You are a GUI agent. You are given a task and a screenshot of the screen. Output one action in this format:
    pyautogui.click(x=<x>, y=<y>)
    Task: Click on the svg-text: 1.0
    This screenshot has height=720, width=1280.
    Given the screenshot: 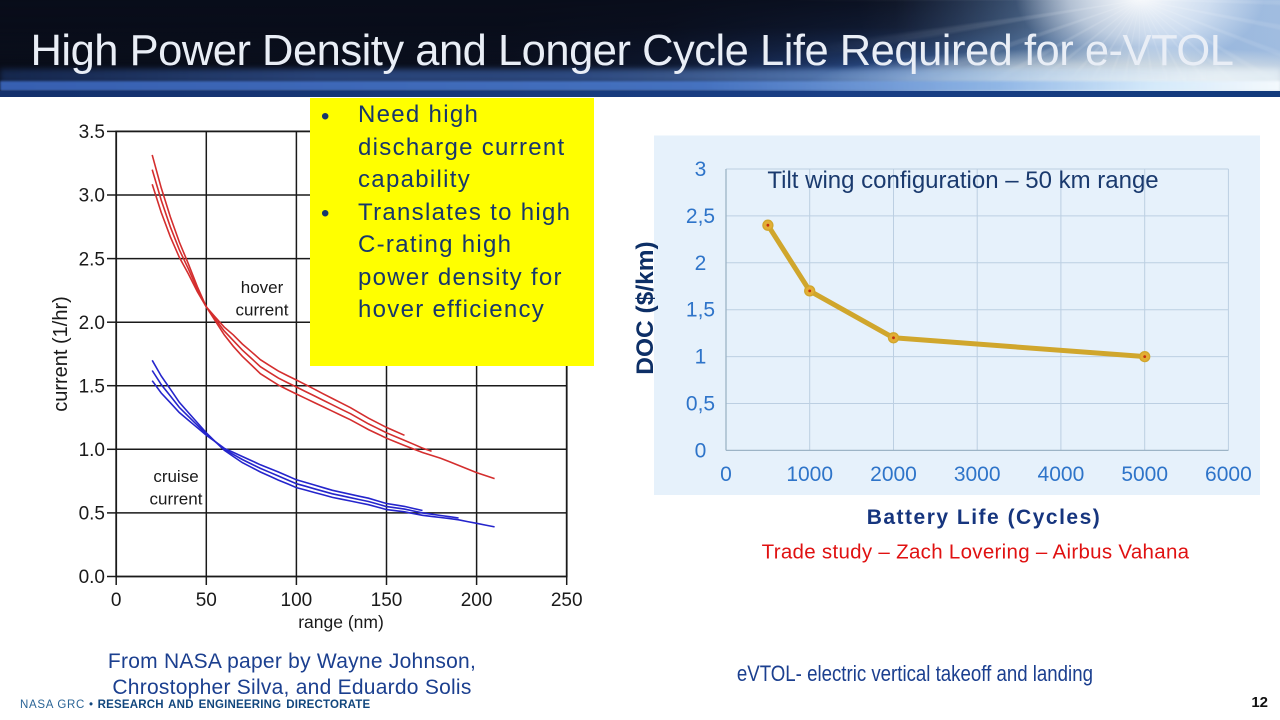 What is the action you would take?
    pyautogui.click(x=92, y=450)
    